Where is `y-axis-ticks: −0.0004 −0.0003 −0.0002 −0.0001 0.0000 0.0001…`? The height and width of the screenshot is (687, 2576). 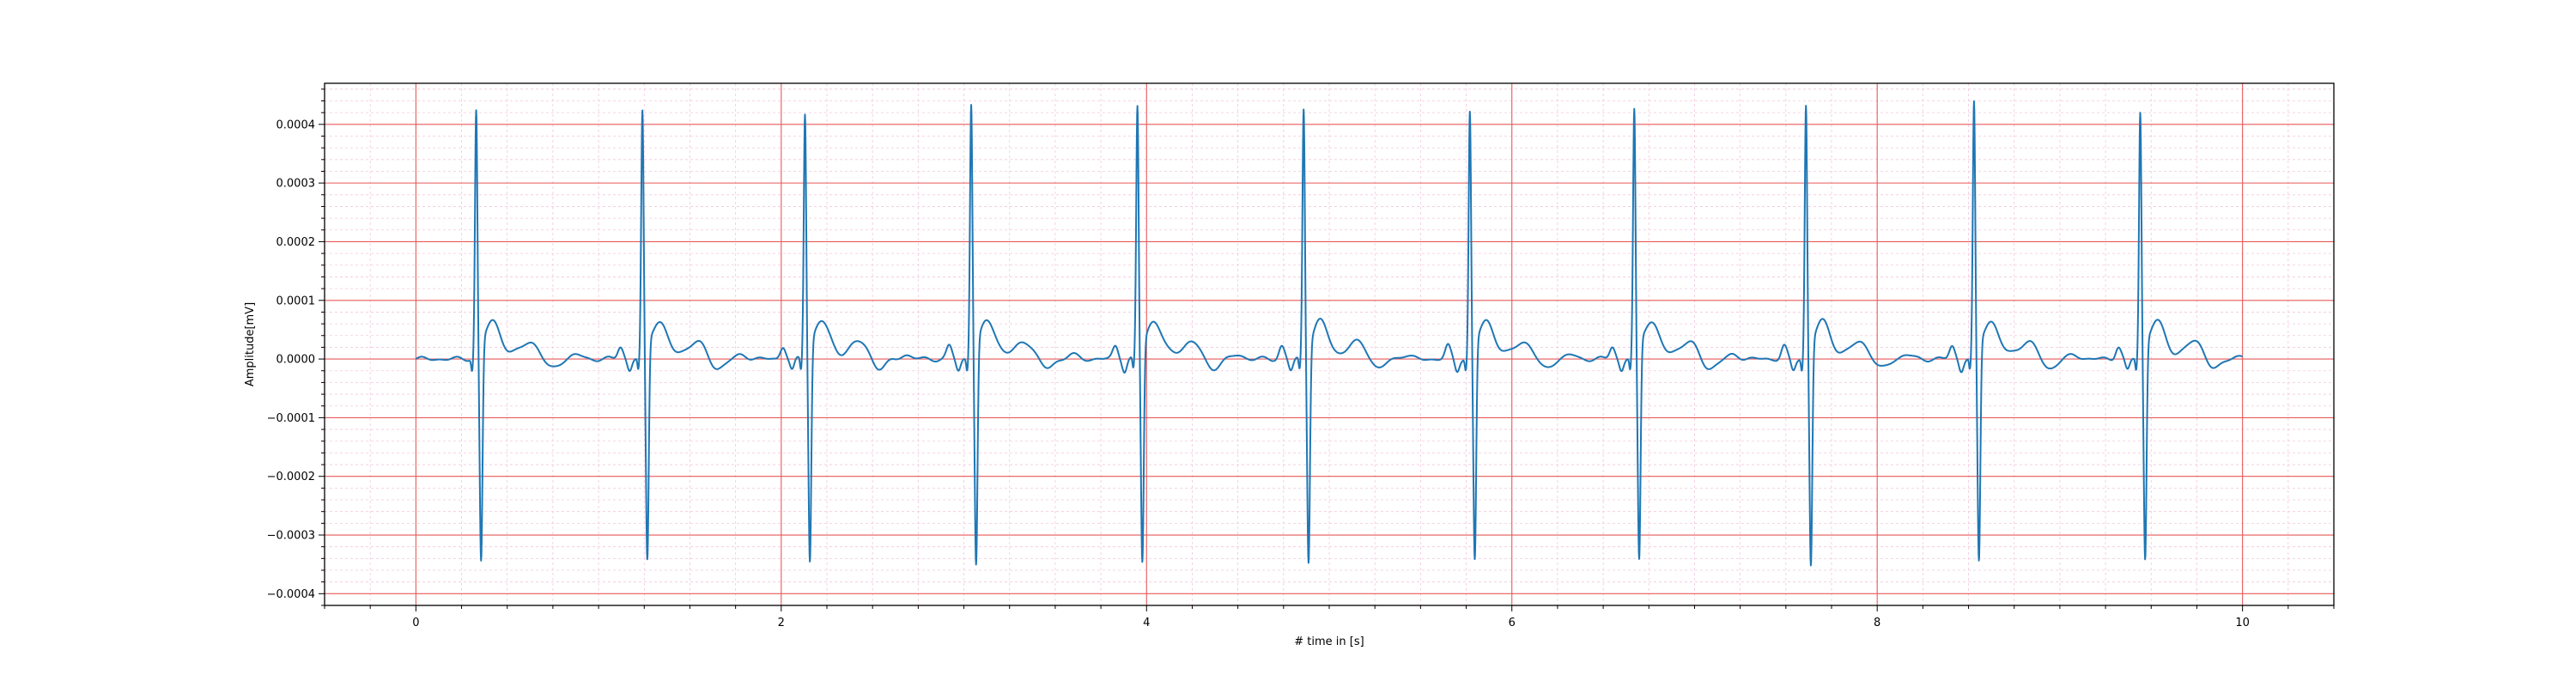 y-axis-ticks: −0.0004 −0.0003 −0.0002 −0.0001 0.0000 0.0001… is located at coordinates (296, 347).